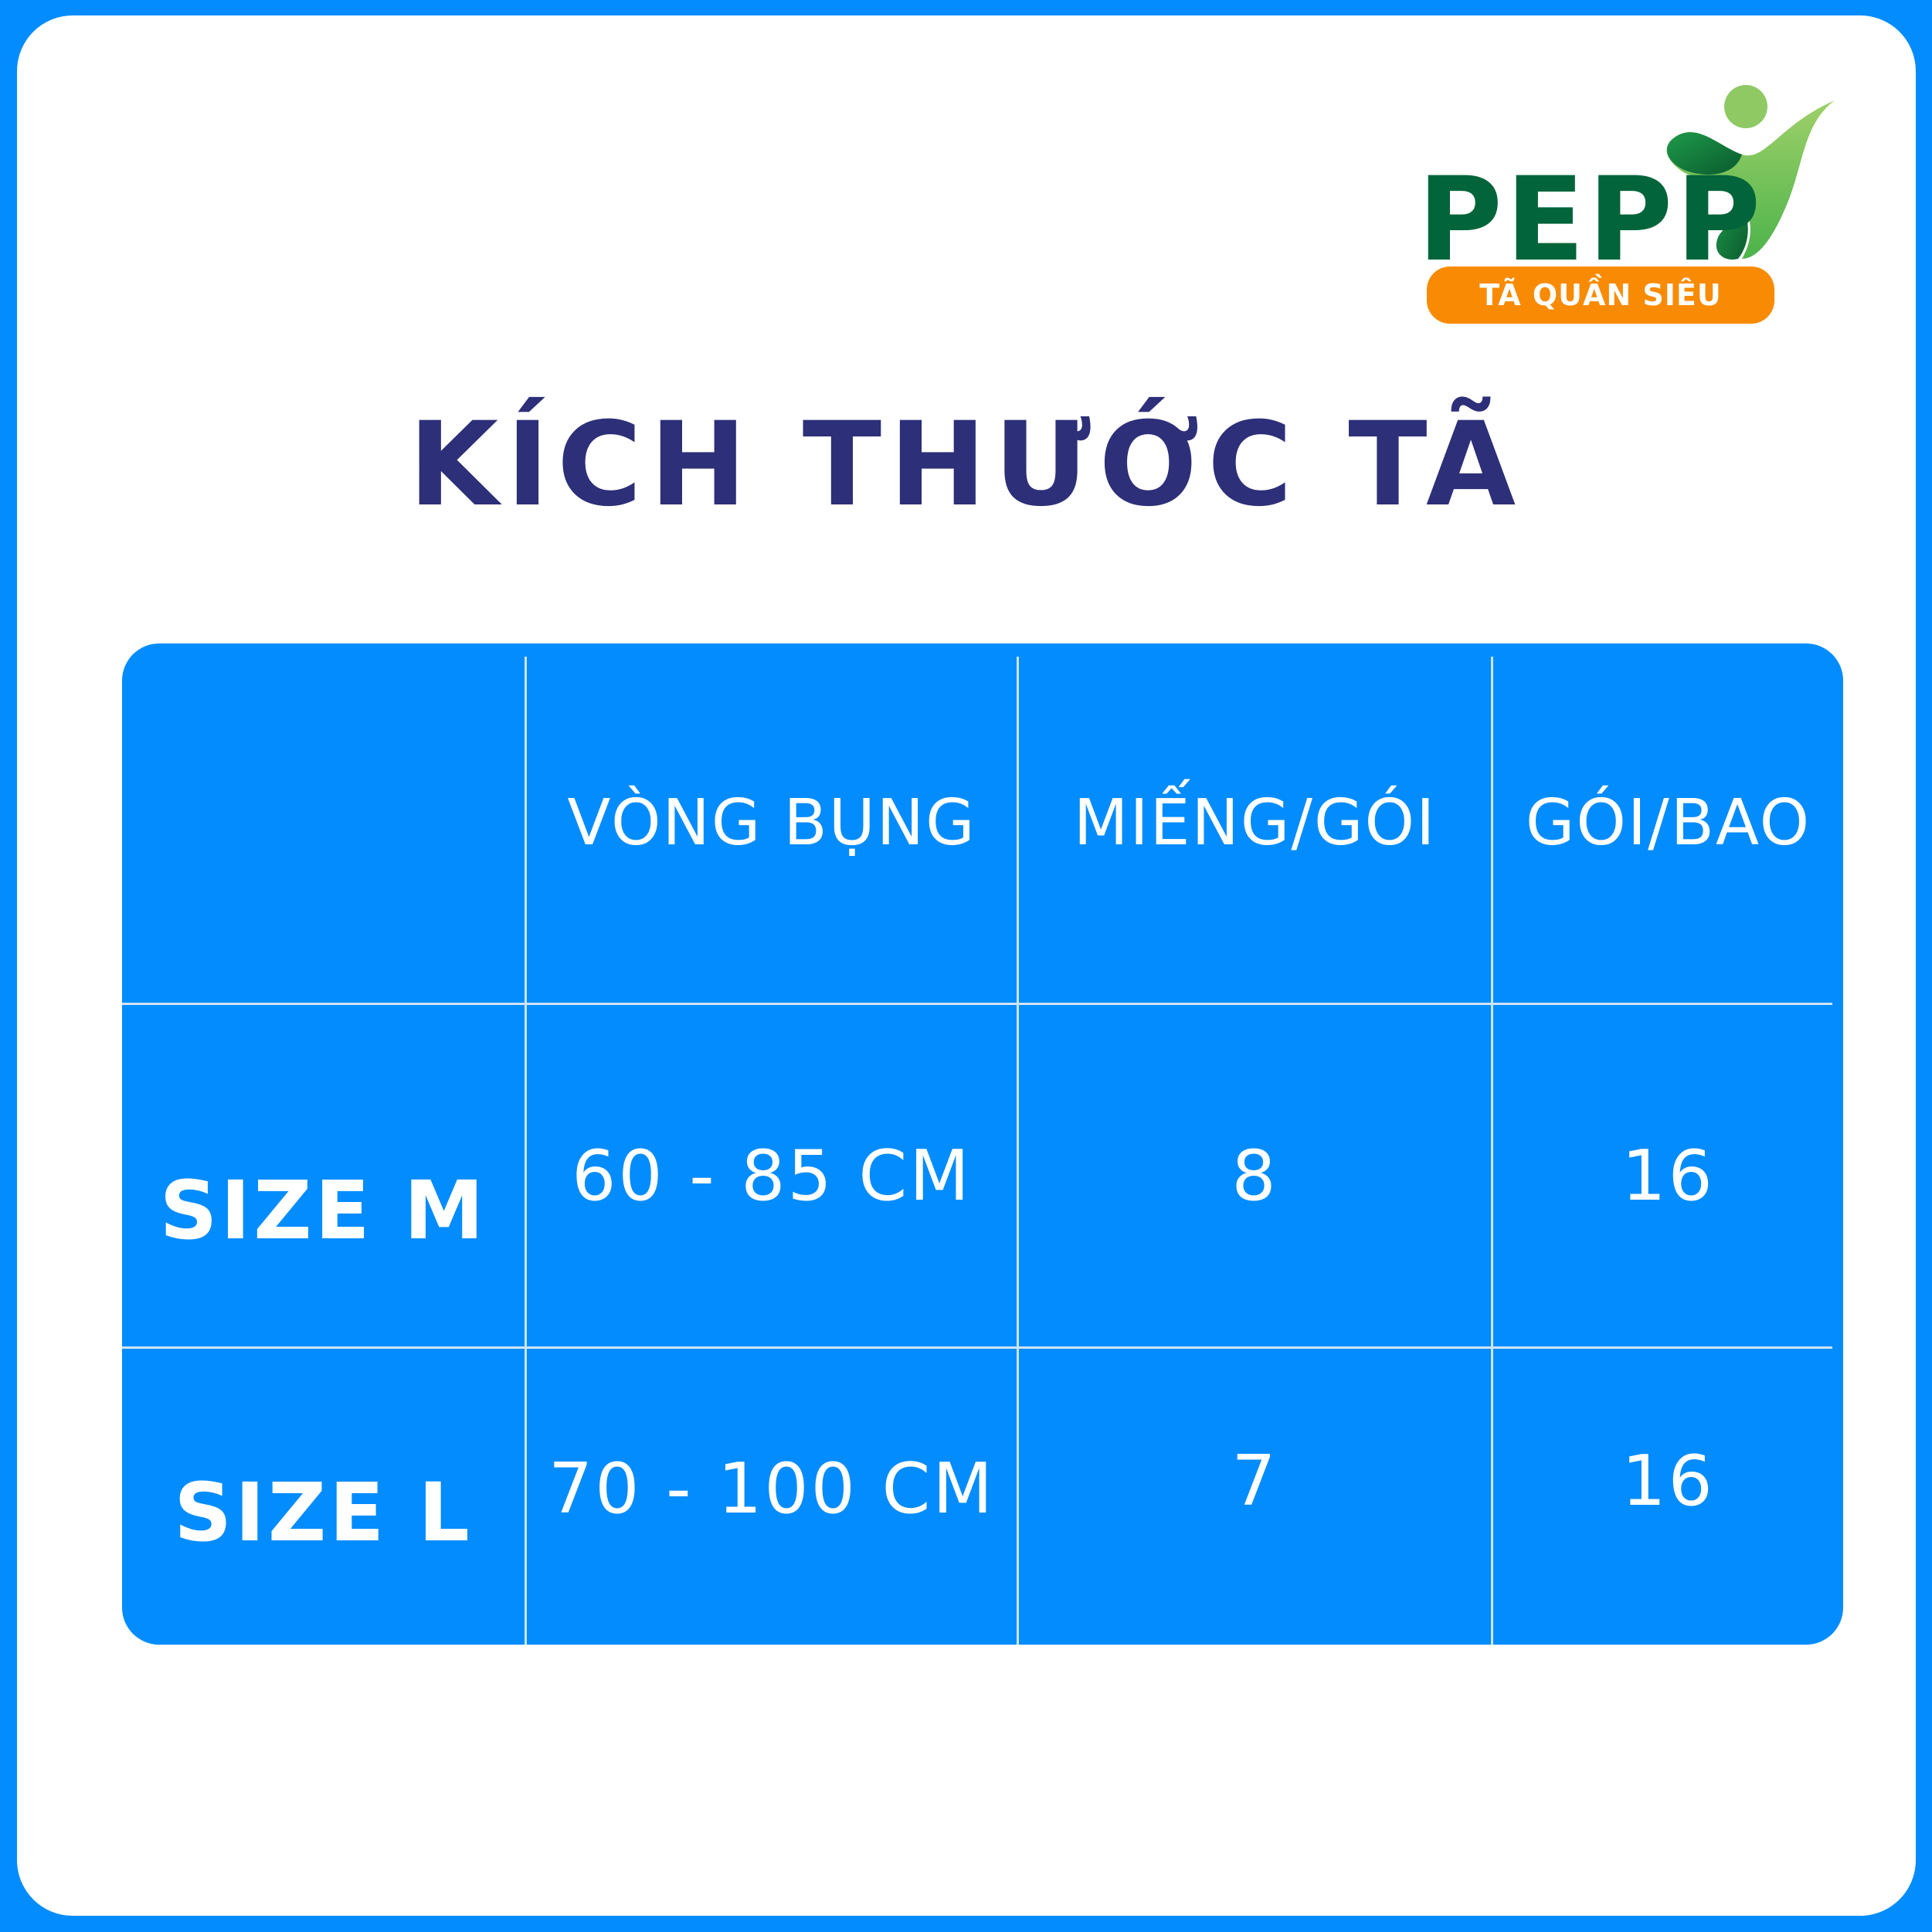 This screenshot has width=1932, height=1932. What do you see at coordinates (1255, 1482) in the screenshot?
I see `pieces-size-l: 7` at bounding box center [1255, 1482].